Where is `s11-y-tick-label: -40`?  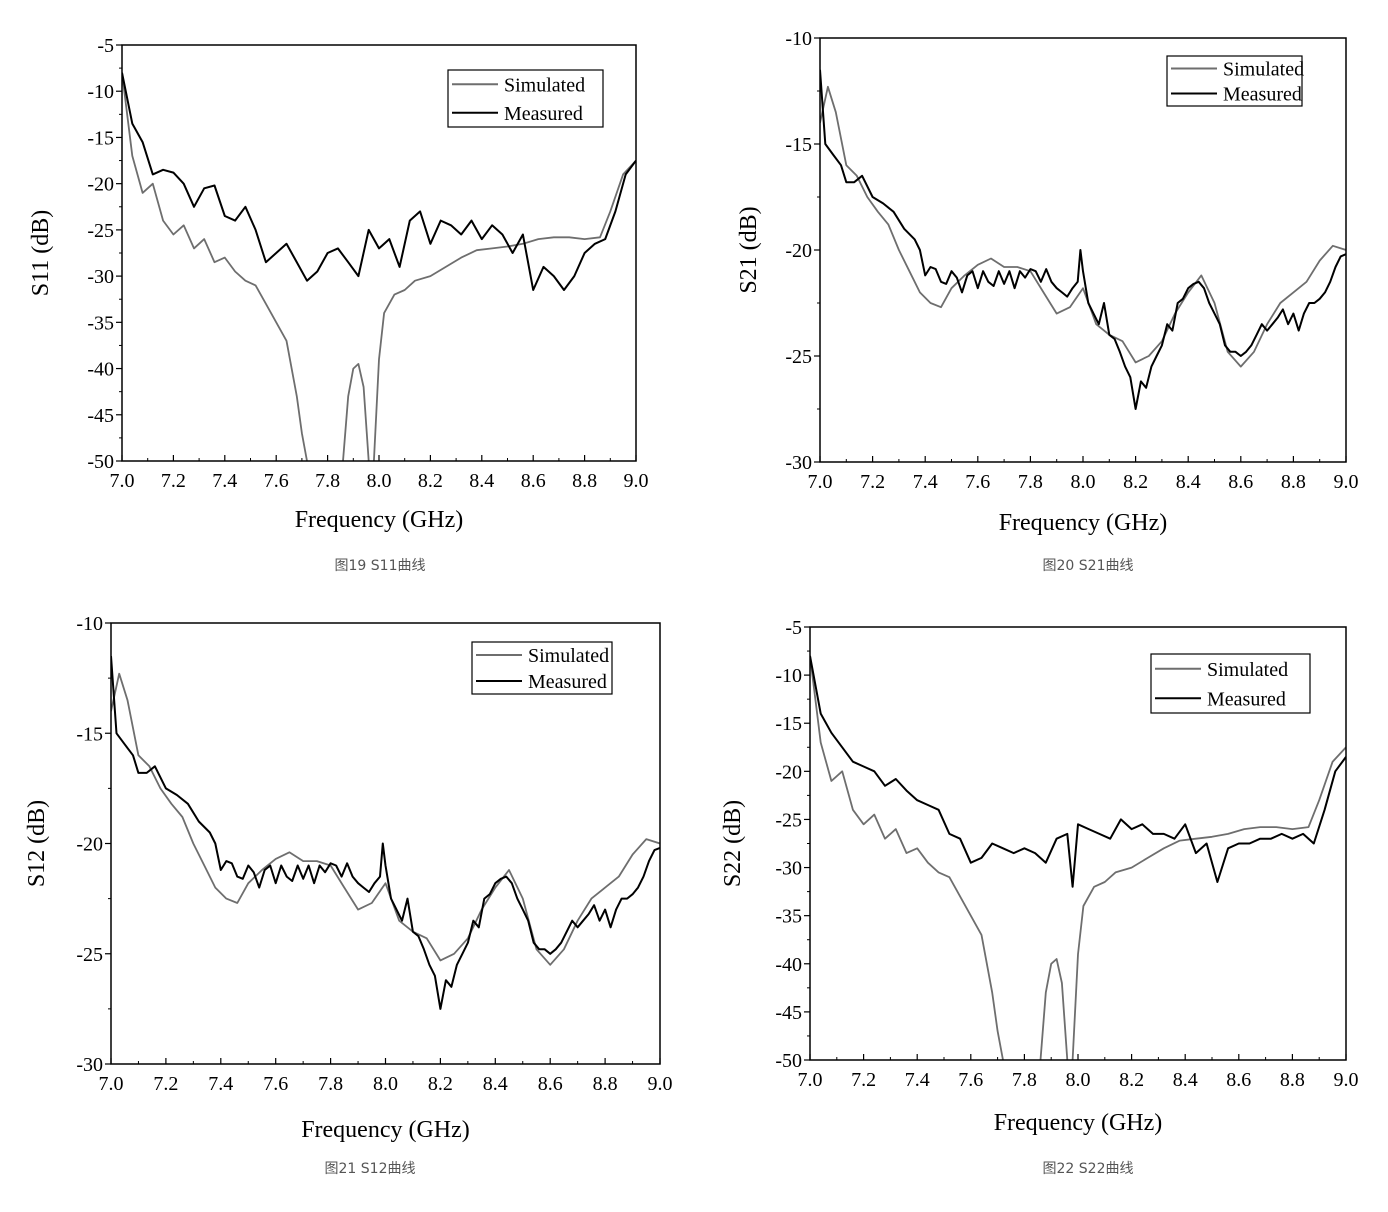
s11-y-tick-label: -40 is located at coordinates (100, 370).